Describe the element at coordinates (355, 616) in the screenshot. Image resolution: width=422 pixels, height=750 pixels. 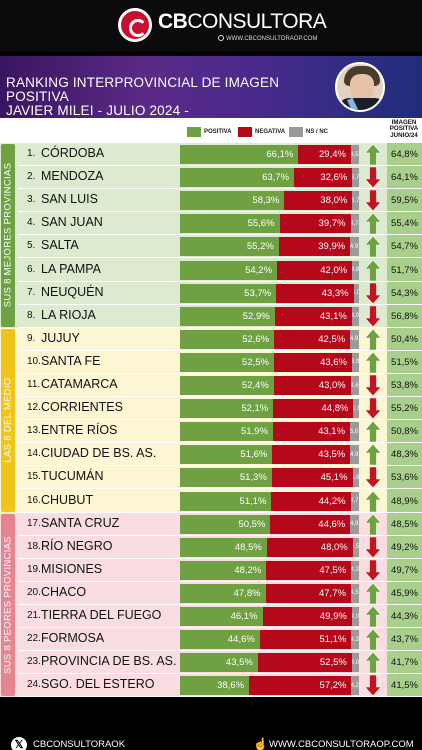
I see `bar-ns: 4,0` at that location.